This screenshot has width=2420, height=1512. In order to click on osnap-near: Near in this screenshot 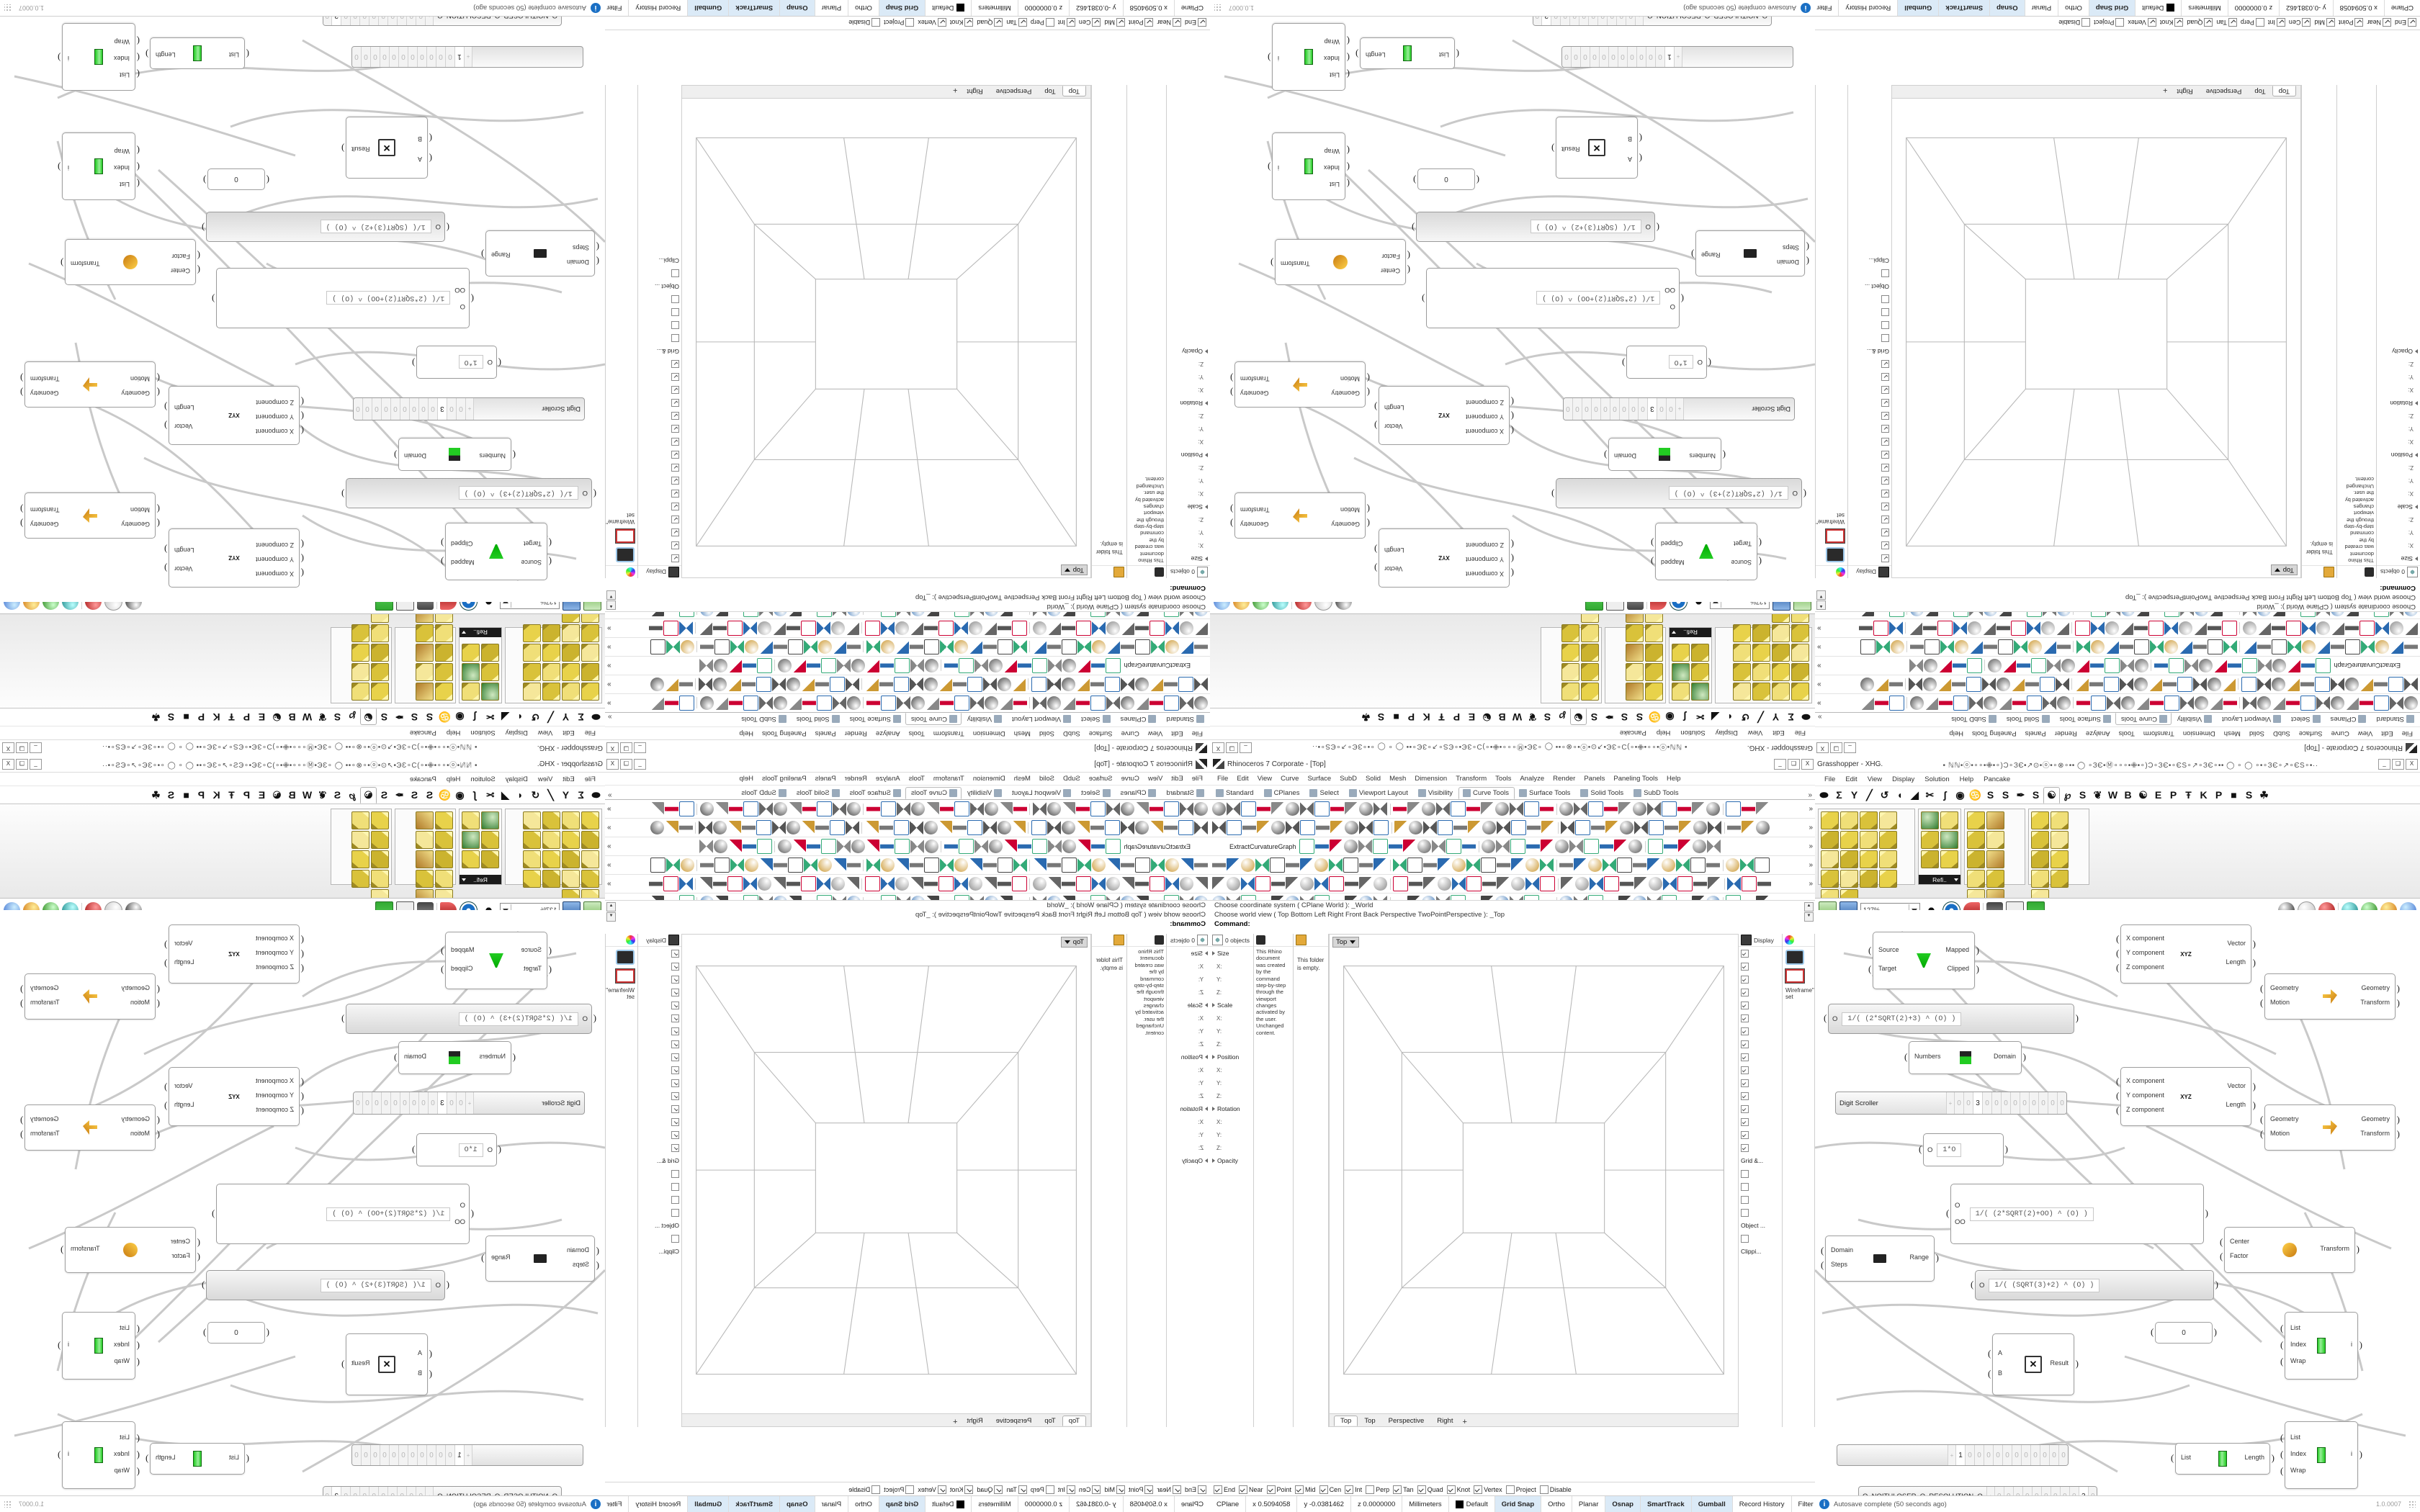, I will do `click(1169, 1489)`.